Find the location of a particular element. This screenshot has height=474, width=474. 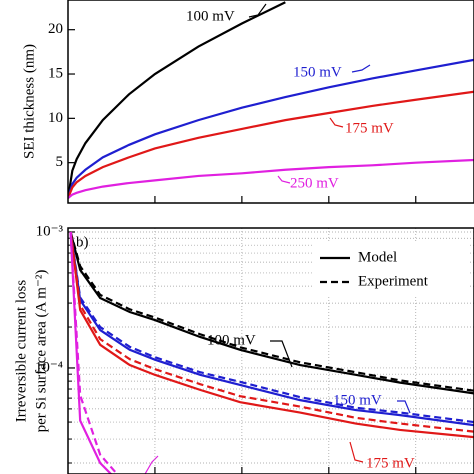

y-axis-label: Irreversible current loss is located at coordinates (21, 351).